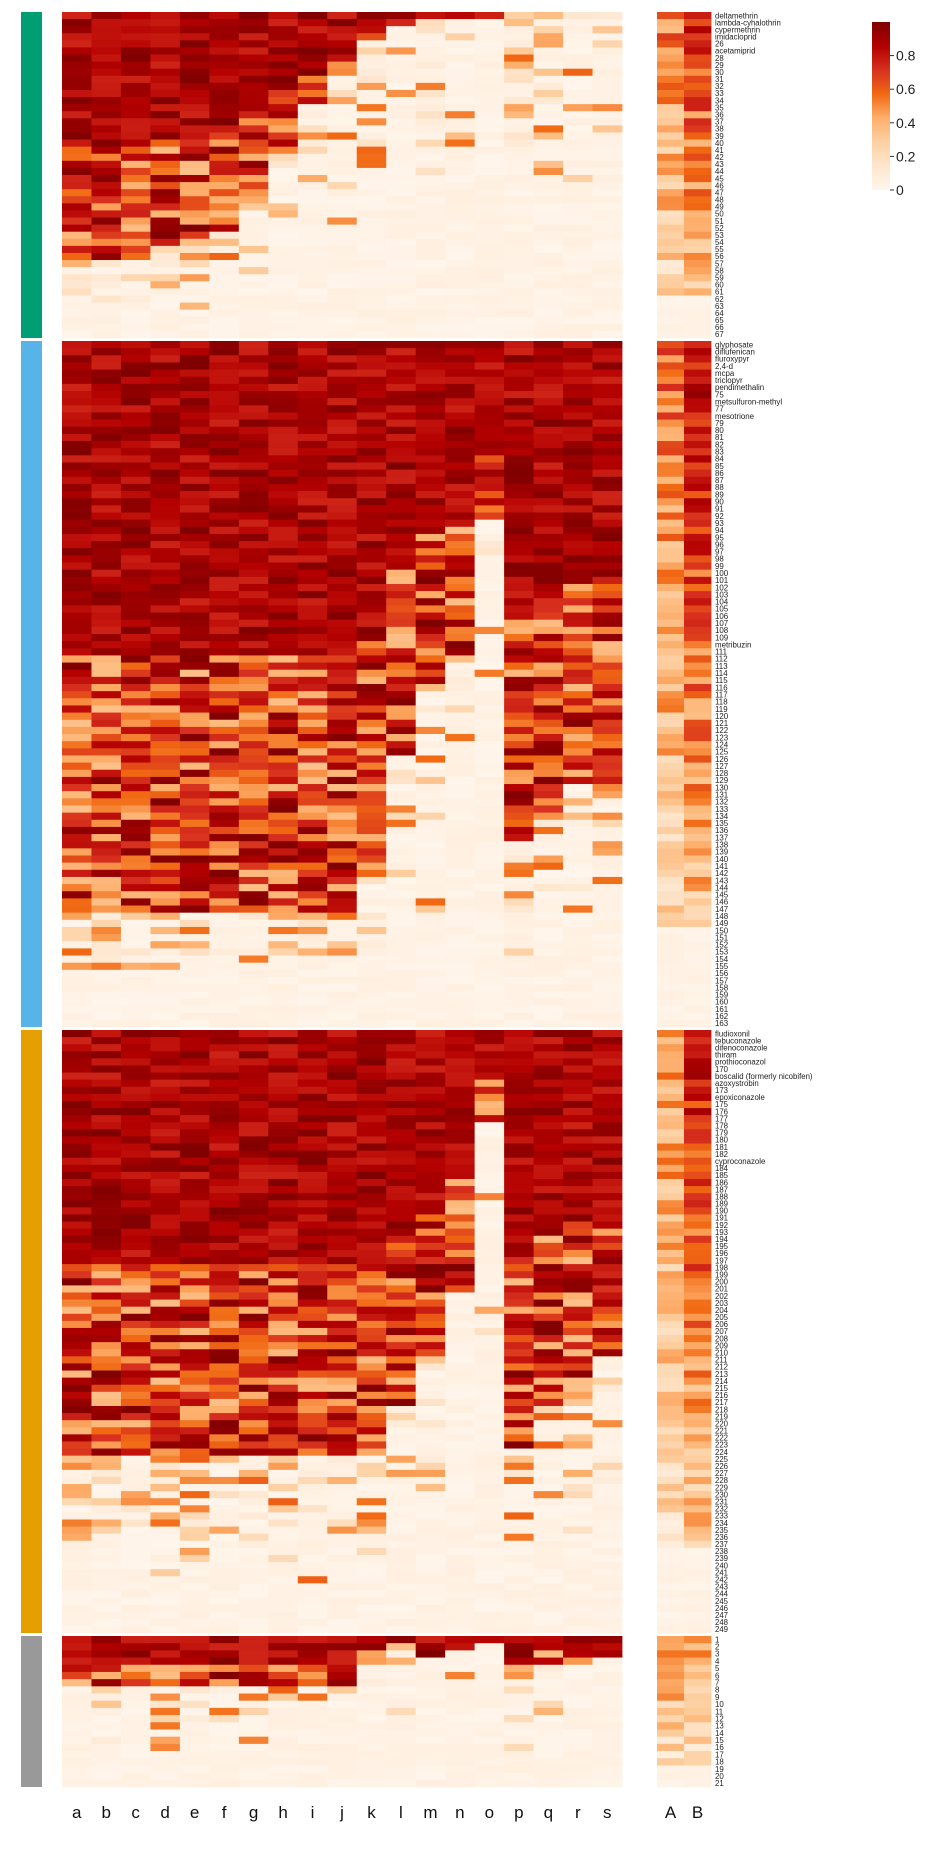 The height and width of the screenshot is (1849, 932). What do you see at coordinates (722, 1211) in the screenshot?
I see `row-label: 190` at bounding box center [722, 1211].